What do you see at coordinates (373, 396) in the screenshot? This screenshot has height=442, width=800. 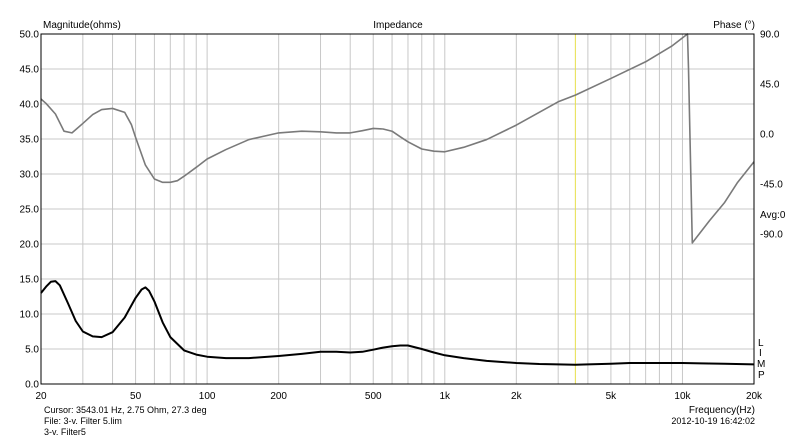 I see `x-tick-label: 500` at bounding box center [373, 396].